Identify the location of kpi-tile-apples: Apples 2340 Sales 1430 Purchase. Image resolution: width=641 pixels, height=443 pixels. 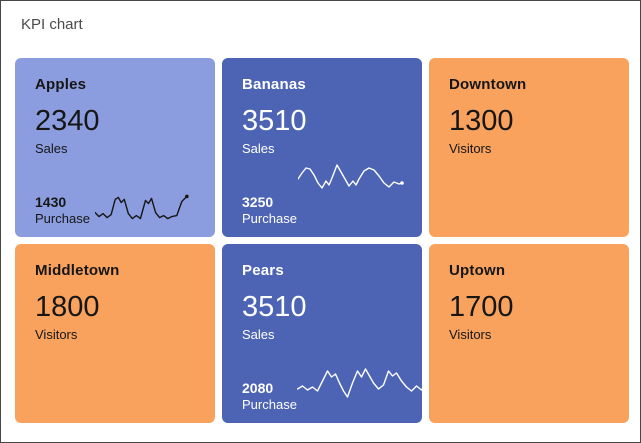
(115, 147).